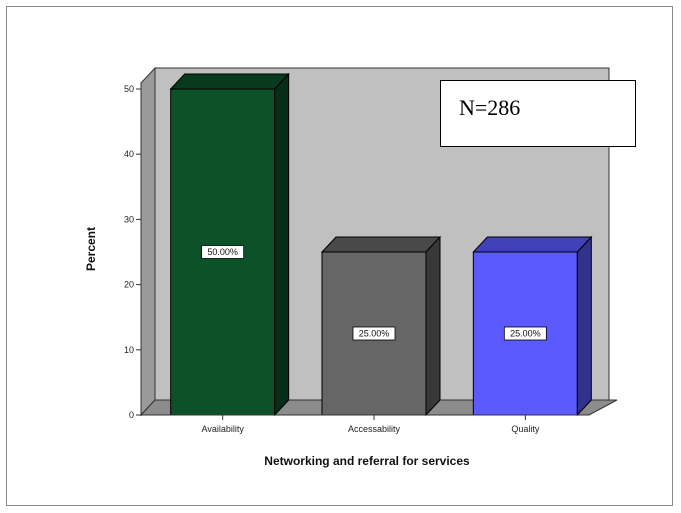 The image size is (681, 513). I want to click on bar-availability: 50.00%, so click(229, 244).